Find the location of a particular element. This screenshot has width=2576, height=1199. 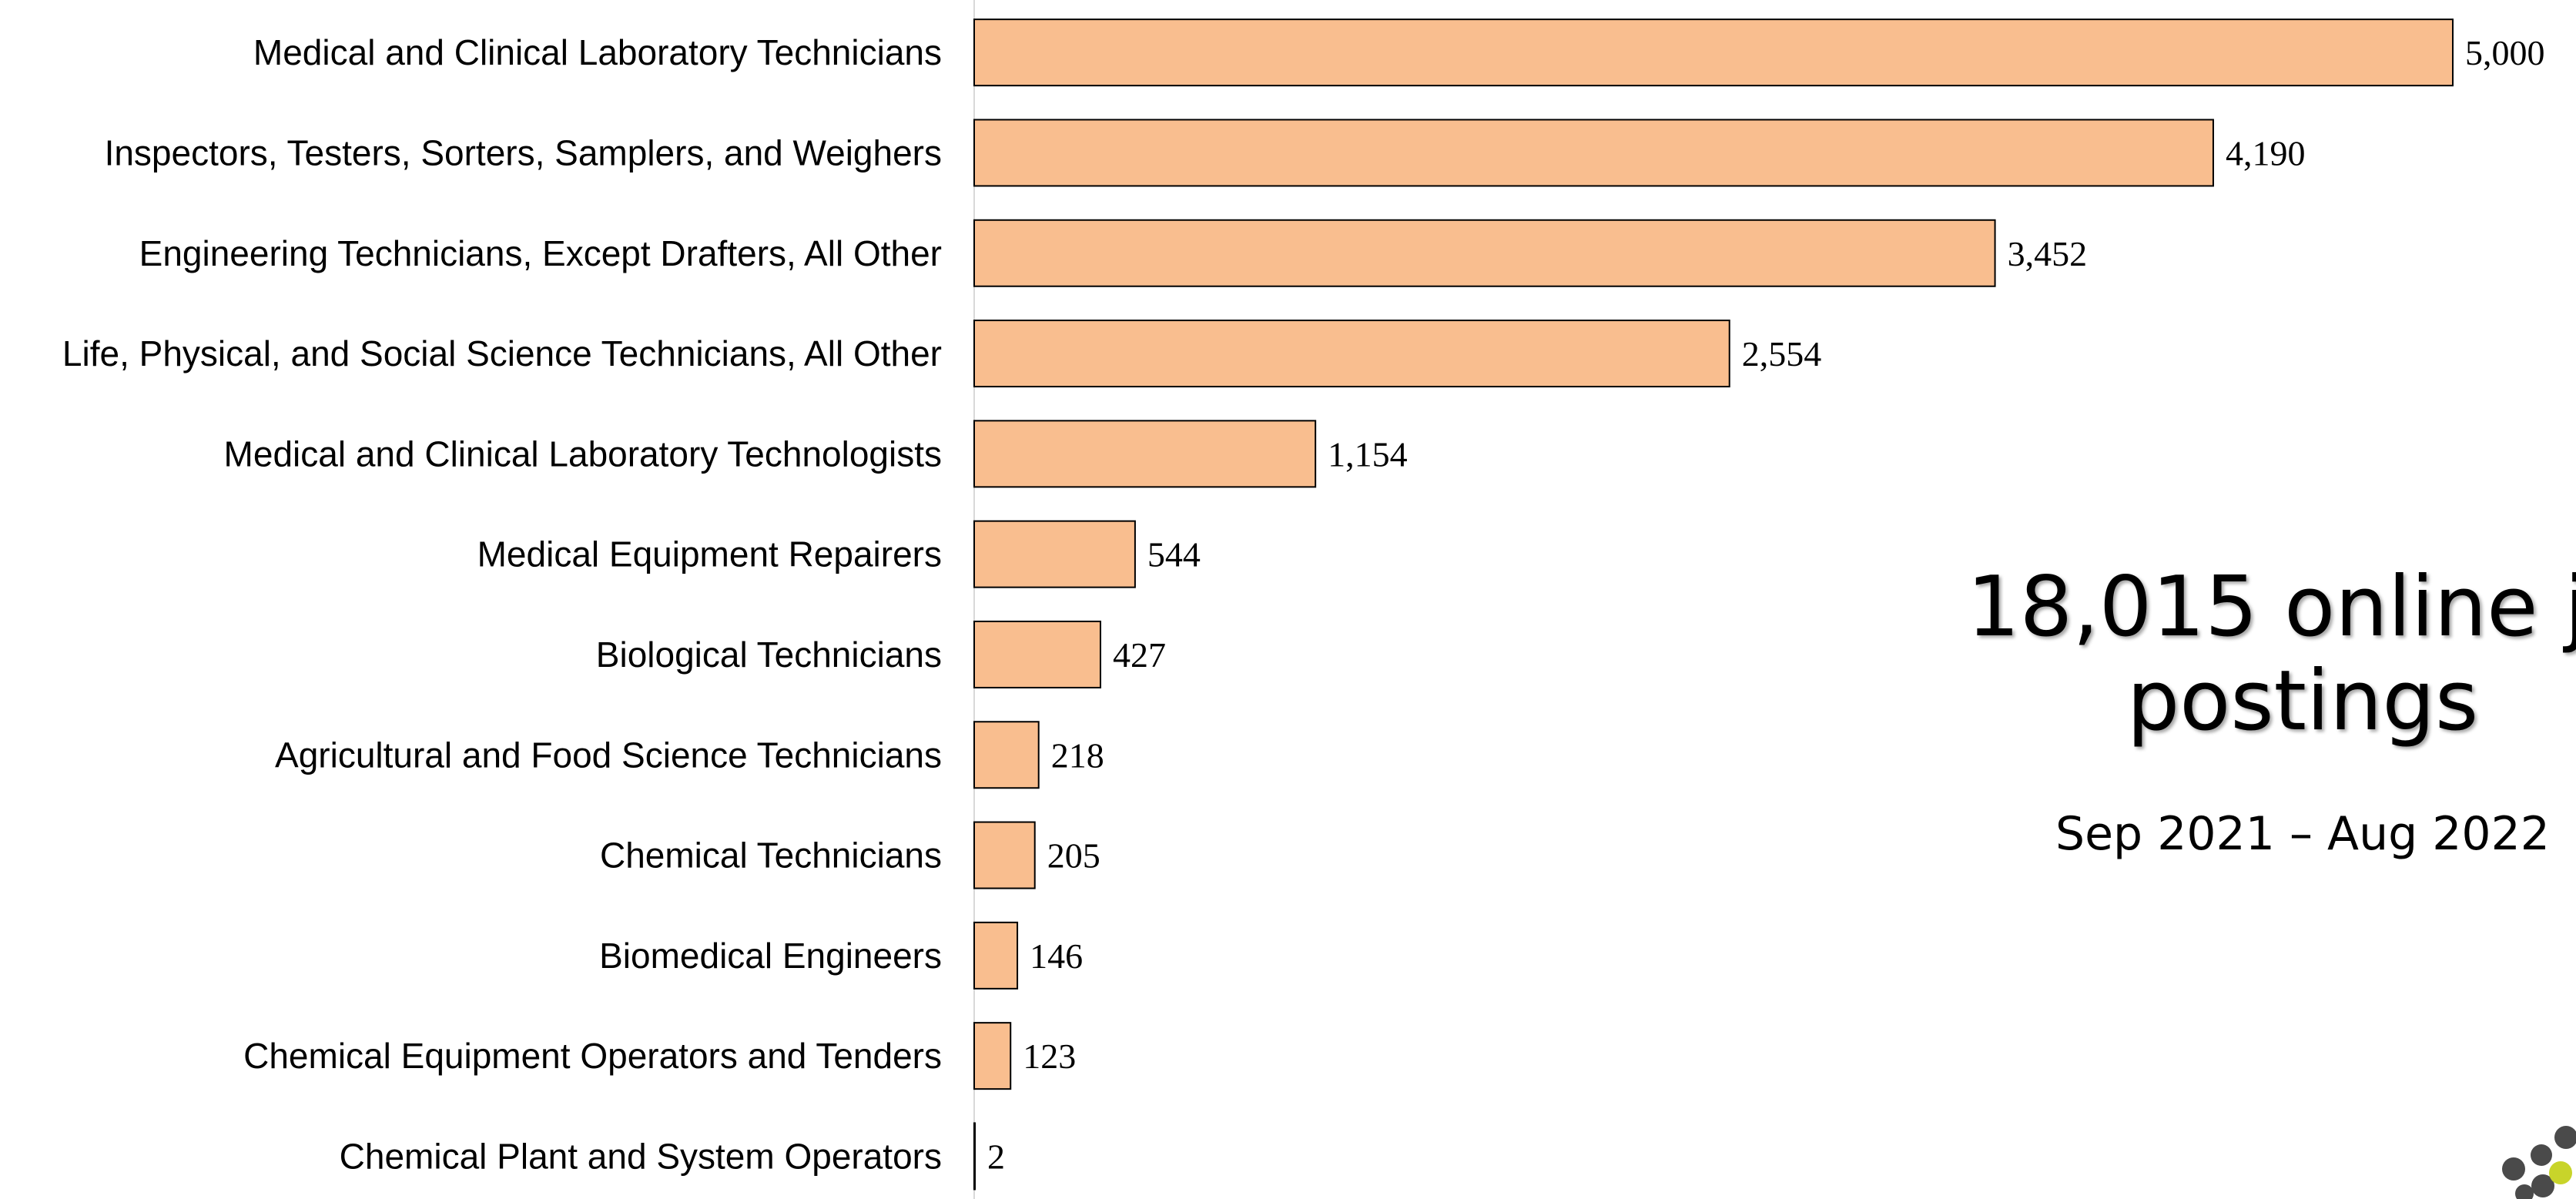

category-label: Chemical Technicians is located at coordinates (771, 856).